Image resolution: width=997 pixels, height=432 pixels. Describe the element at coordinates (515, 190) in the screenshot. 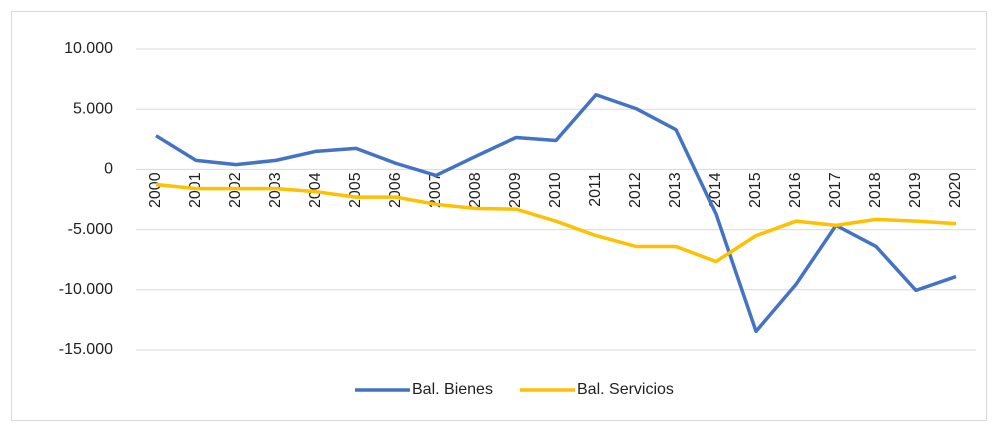

I see `x-tick-label: 2009` at that location.